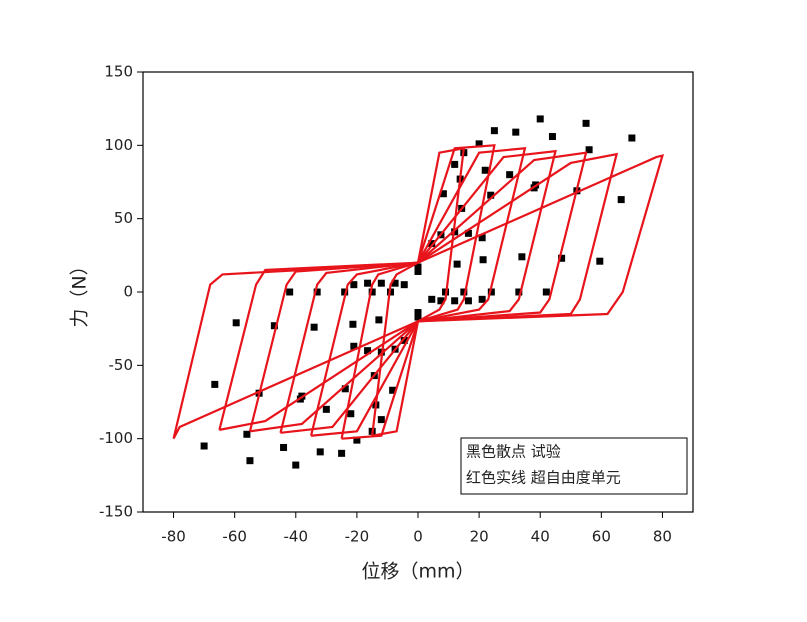  I want to click on x-tick-label: 40, so click(540, 537).